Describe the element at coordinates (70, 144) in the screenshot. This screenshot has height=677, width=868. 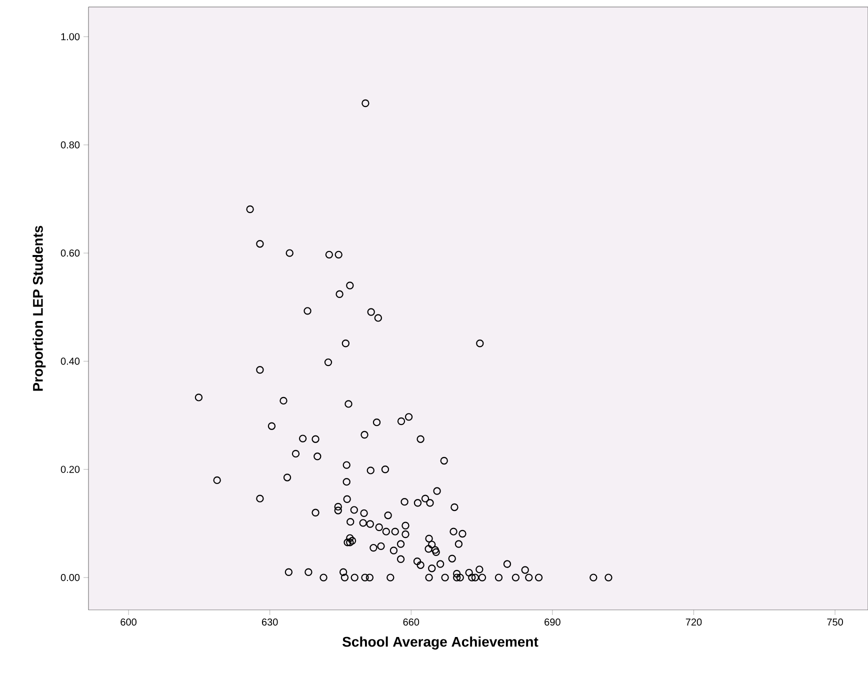
I see `y-tick-label: 0.80` at that location.